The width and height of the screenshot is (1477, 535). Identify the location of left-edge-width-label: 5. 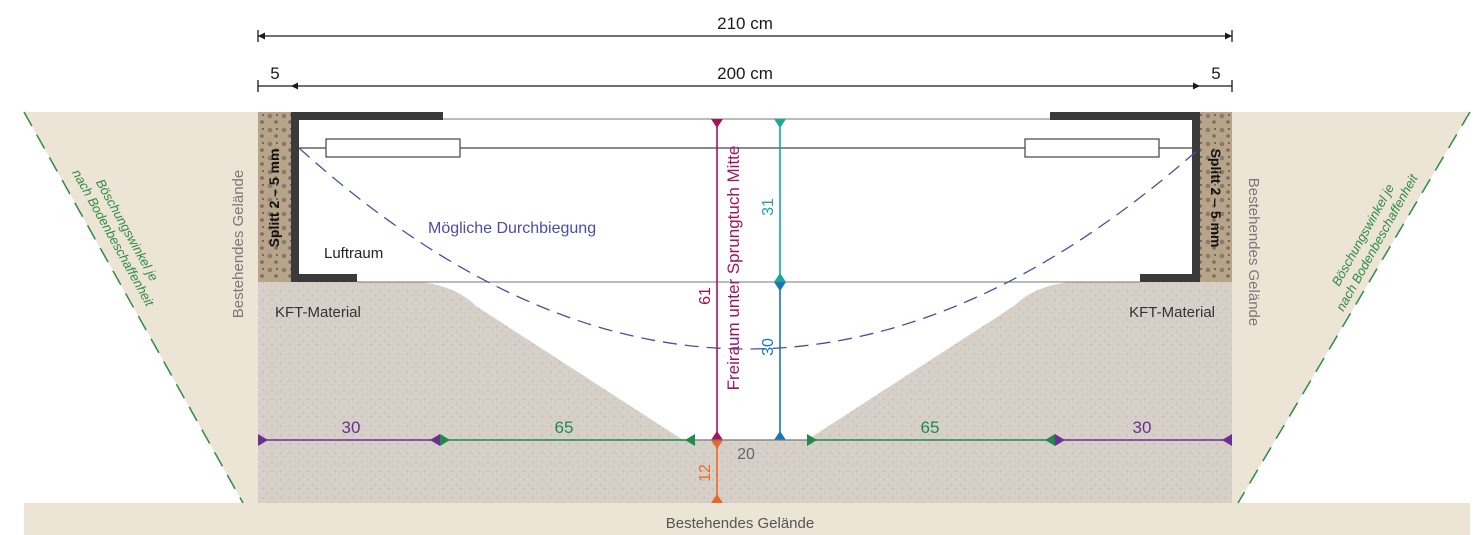
(274, 73).